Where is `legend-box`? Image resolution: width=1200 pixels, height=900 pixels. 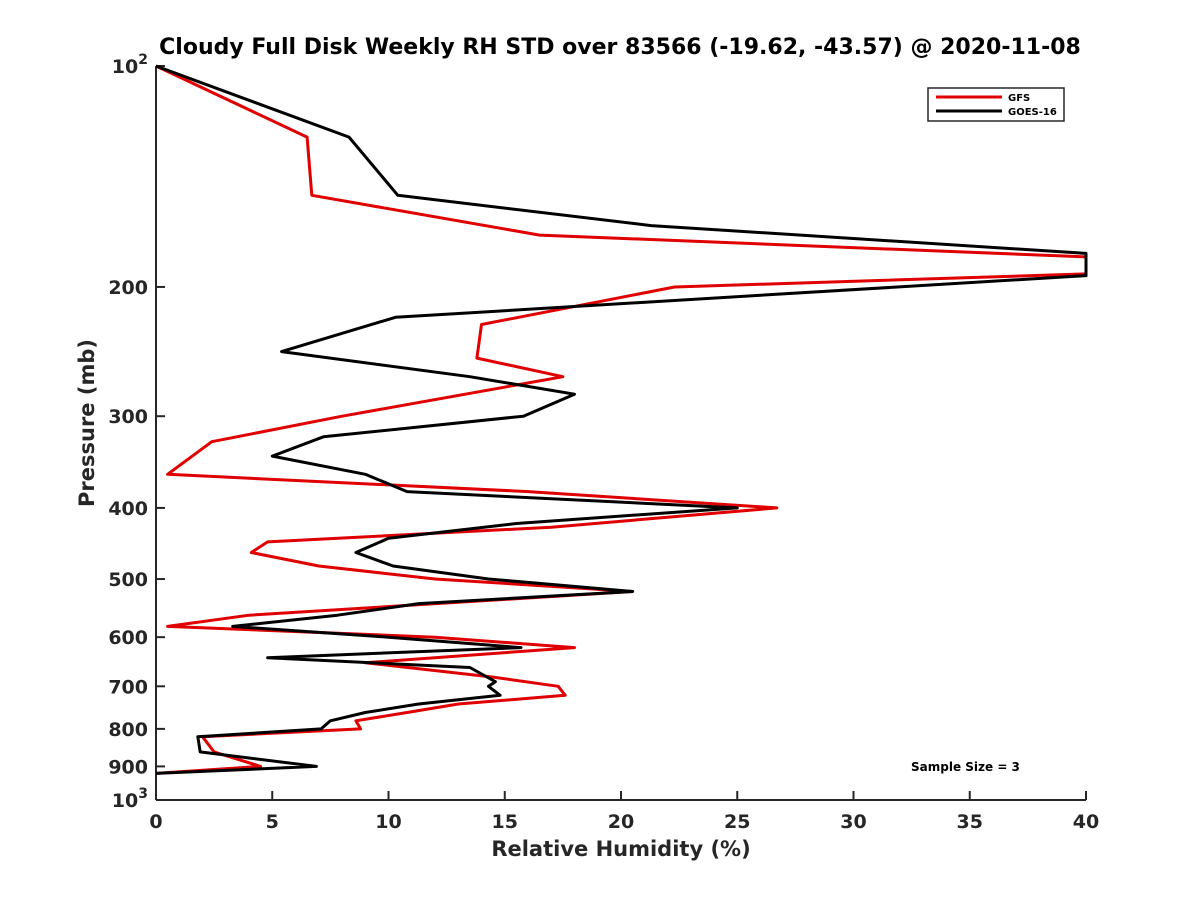
legend-box is located at coordinates (996, 104).